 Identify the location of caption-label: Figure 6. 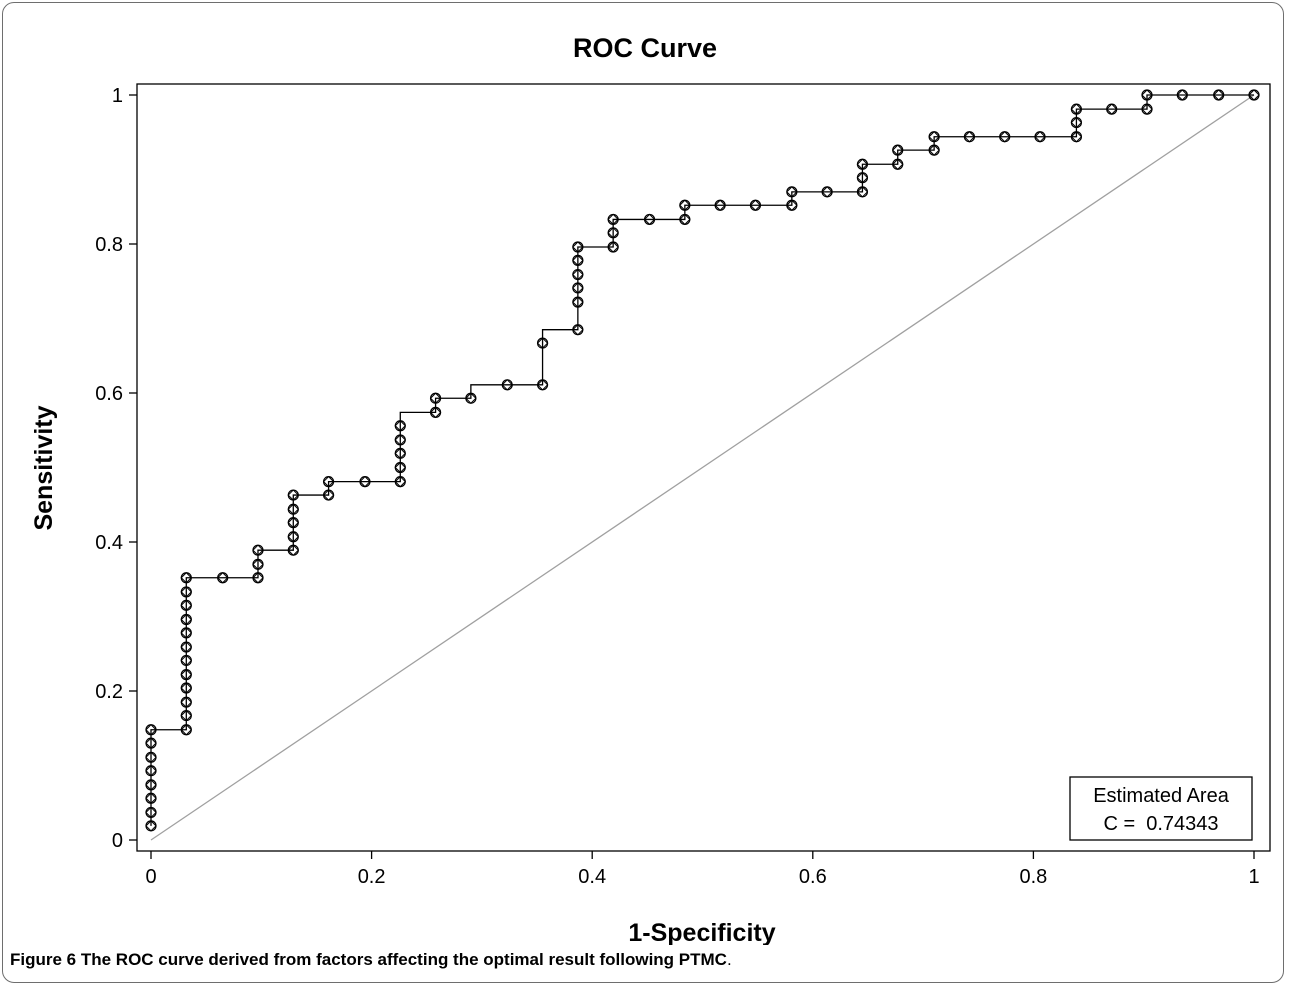
(43, 959).